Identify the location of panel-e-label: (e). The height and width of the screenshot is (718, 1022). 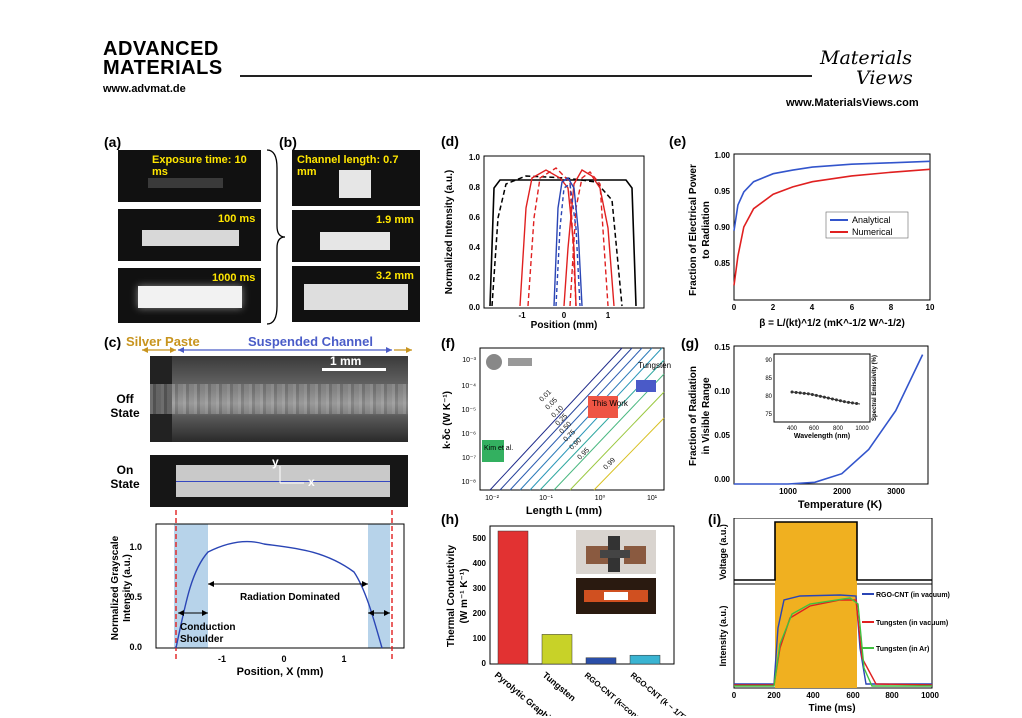
(678, 141).